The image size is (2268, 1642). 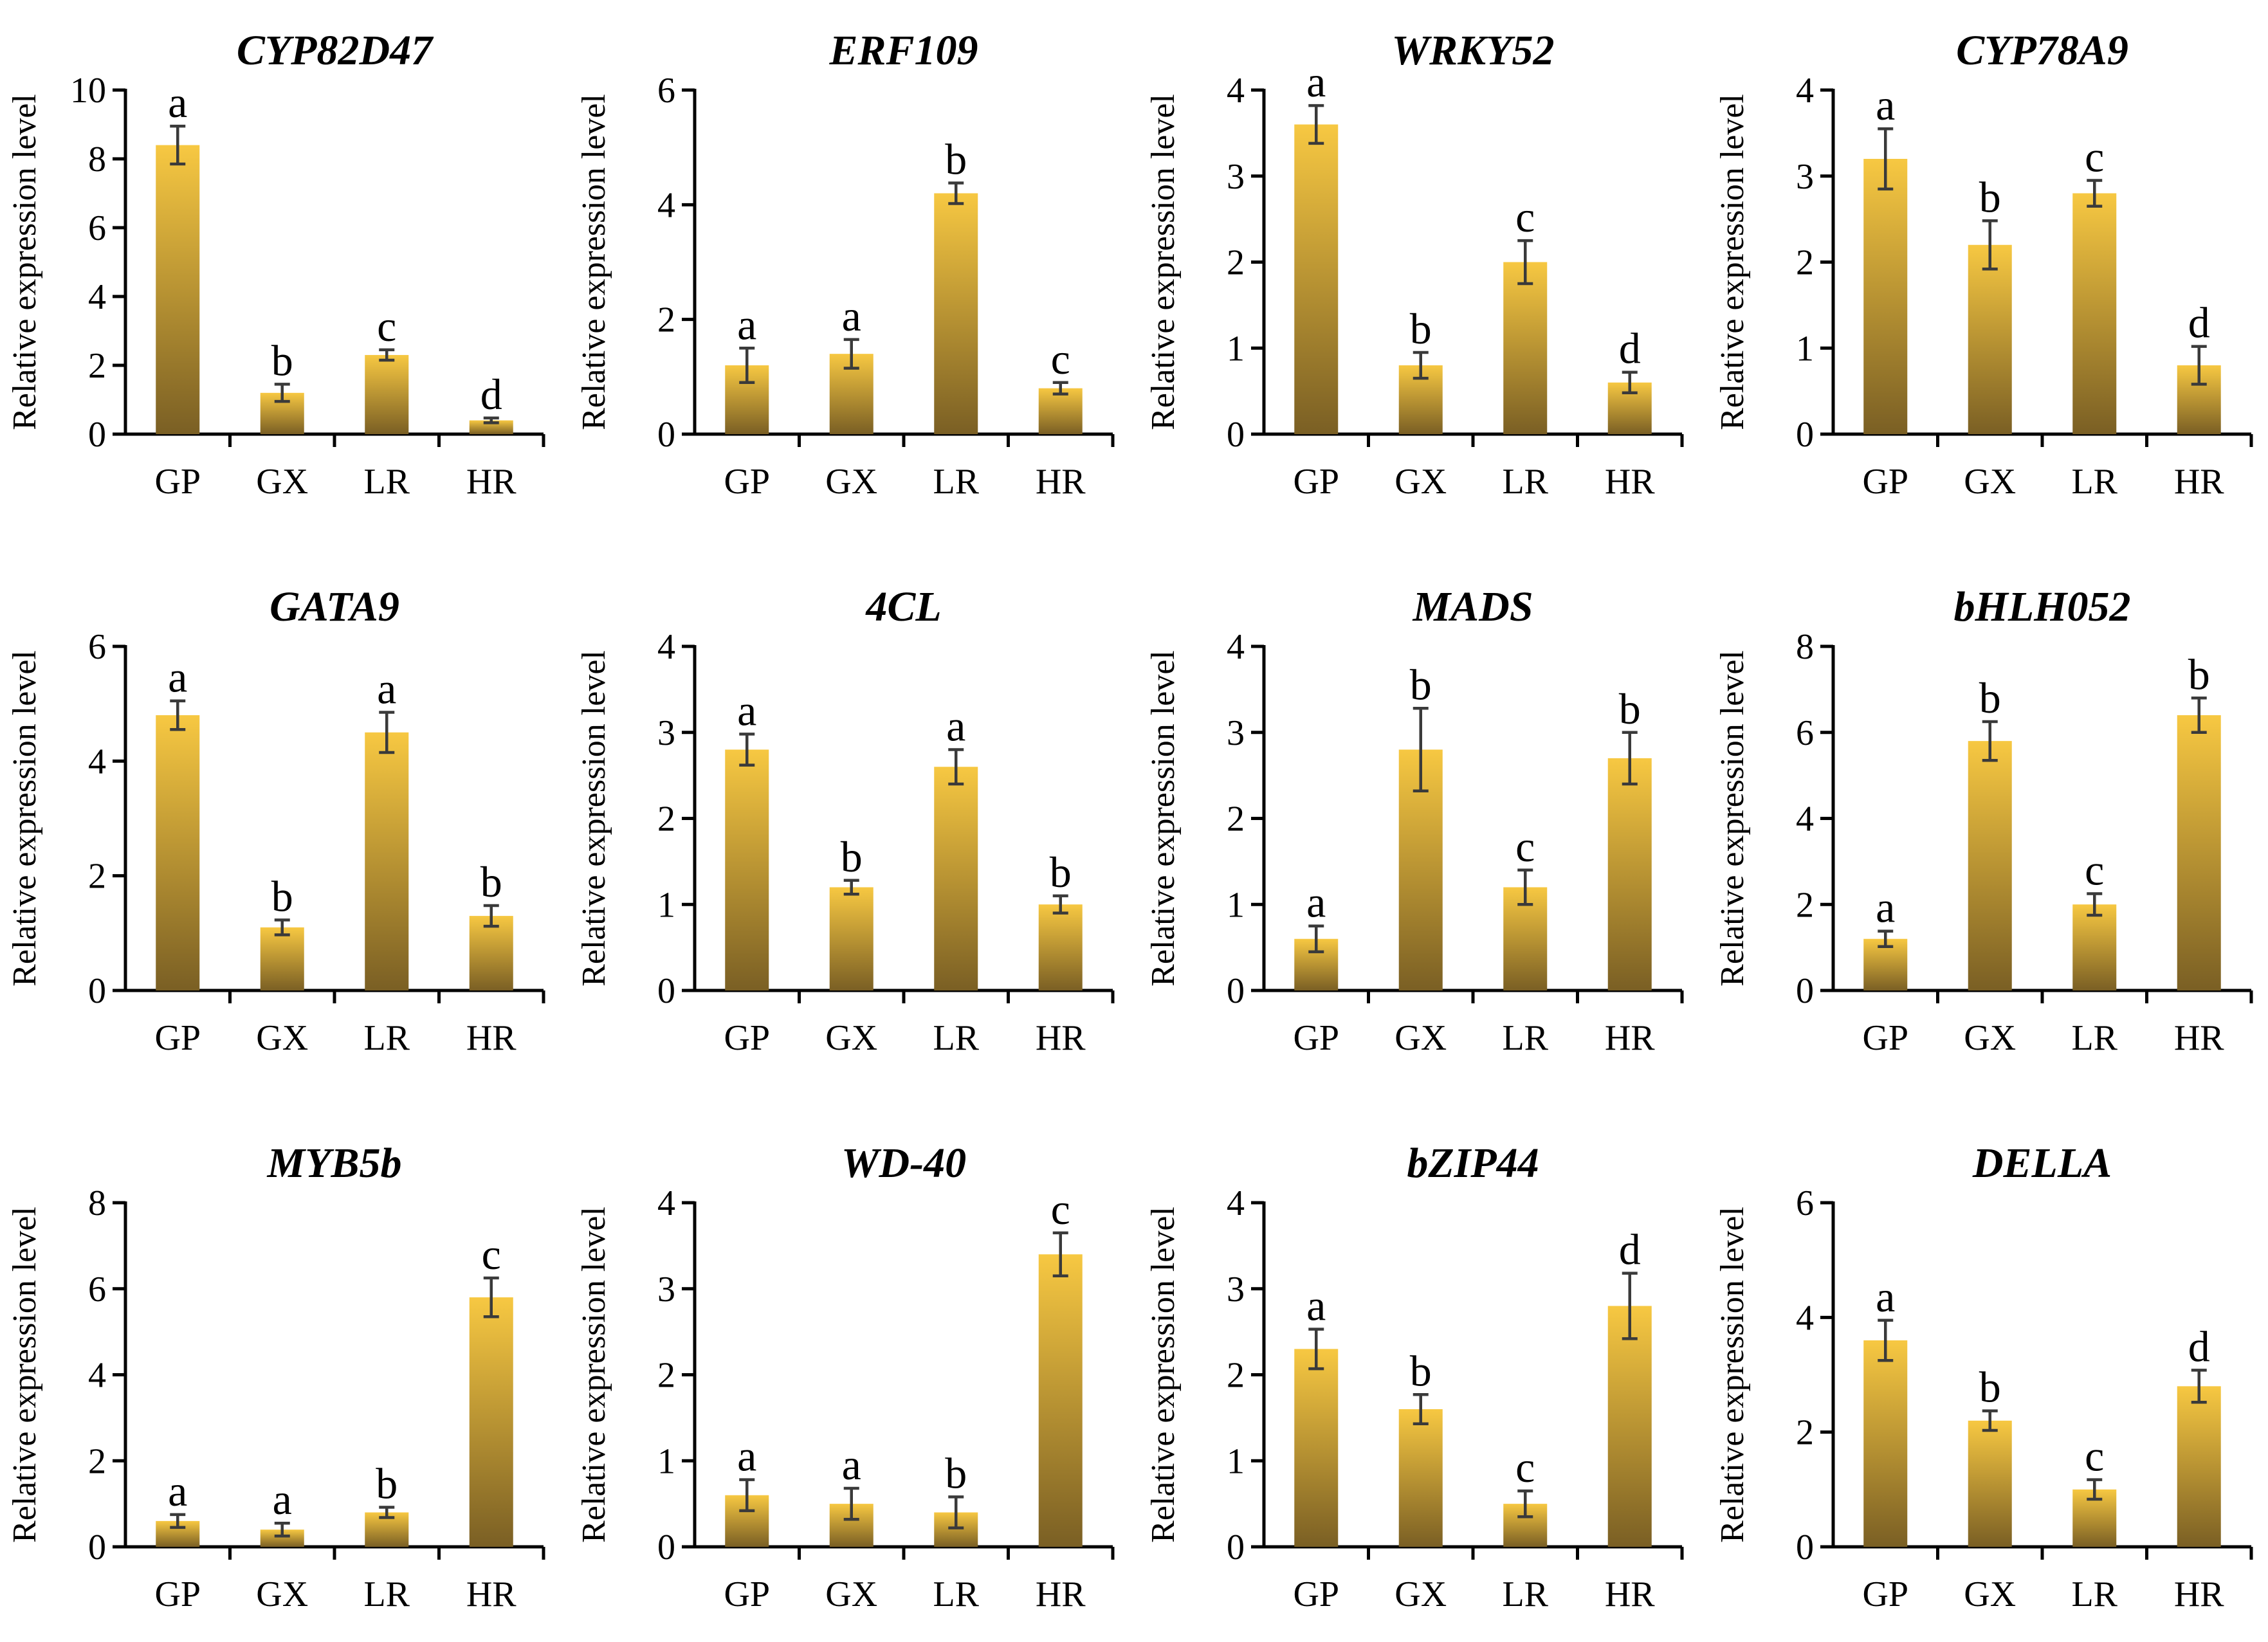 I want to click on chart-title: DELLA, so click(x=2042, y=1163).